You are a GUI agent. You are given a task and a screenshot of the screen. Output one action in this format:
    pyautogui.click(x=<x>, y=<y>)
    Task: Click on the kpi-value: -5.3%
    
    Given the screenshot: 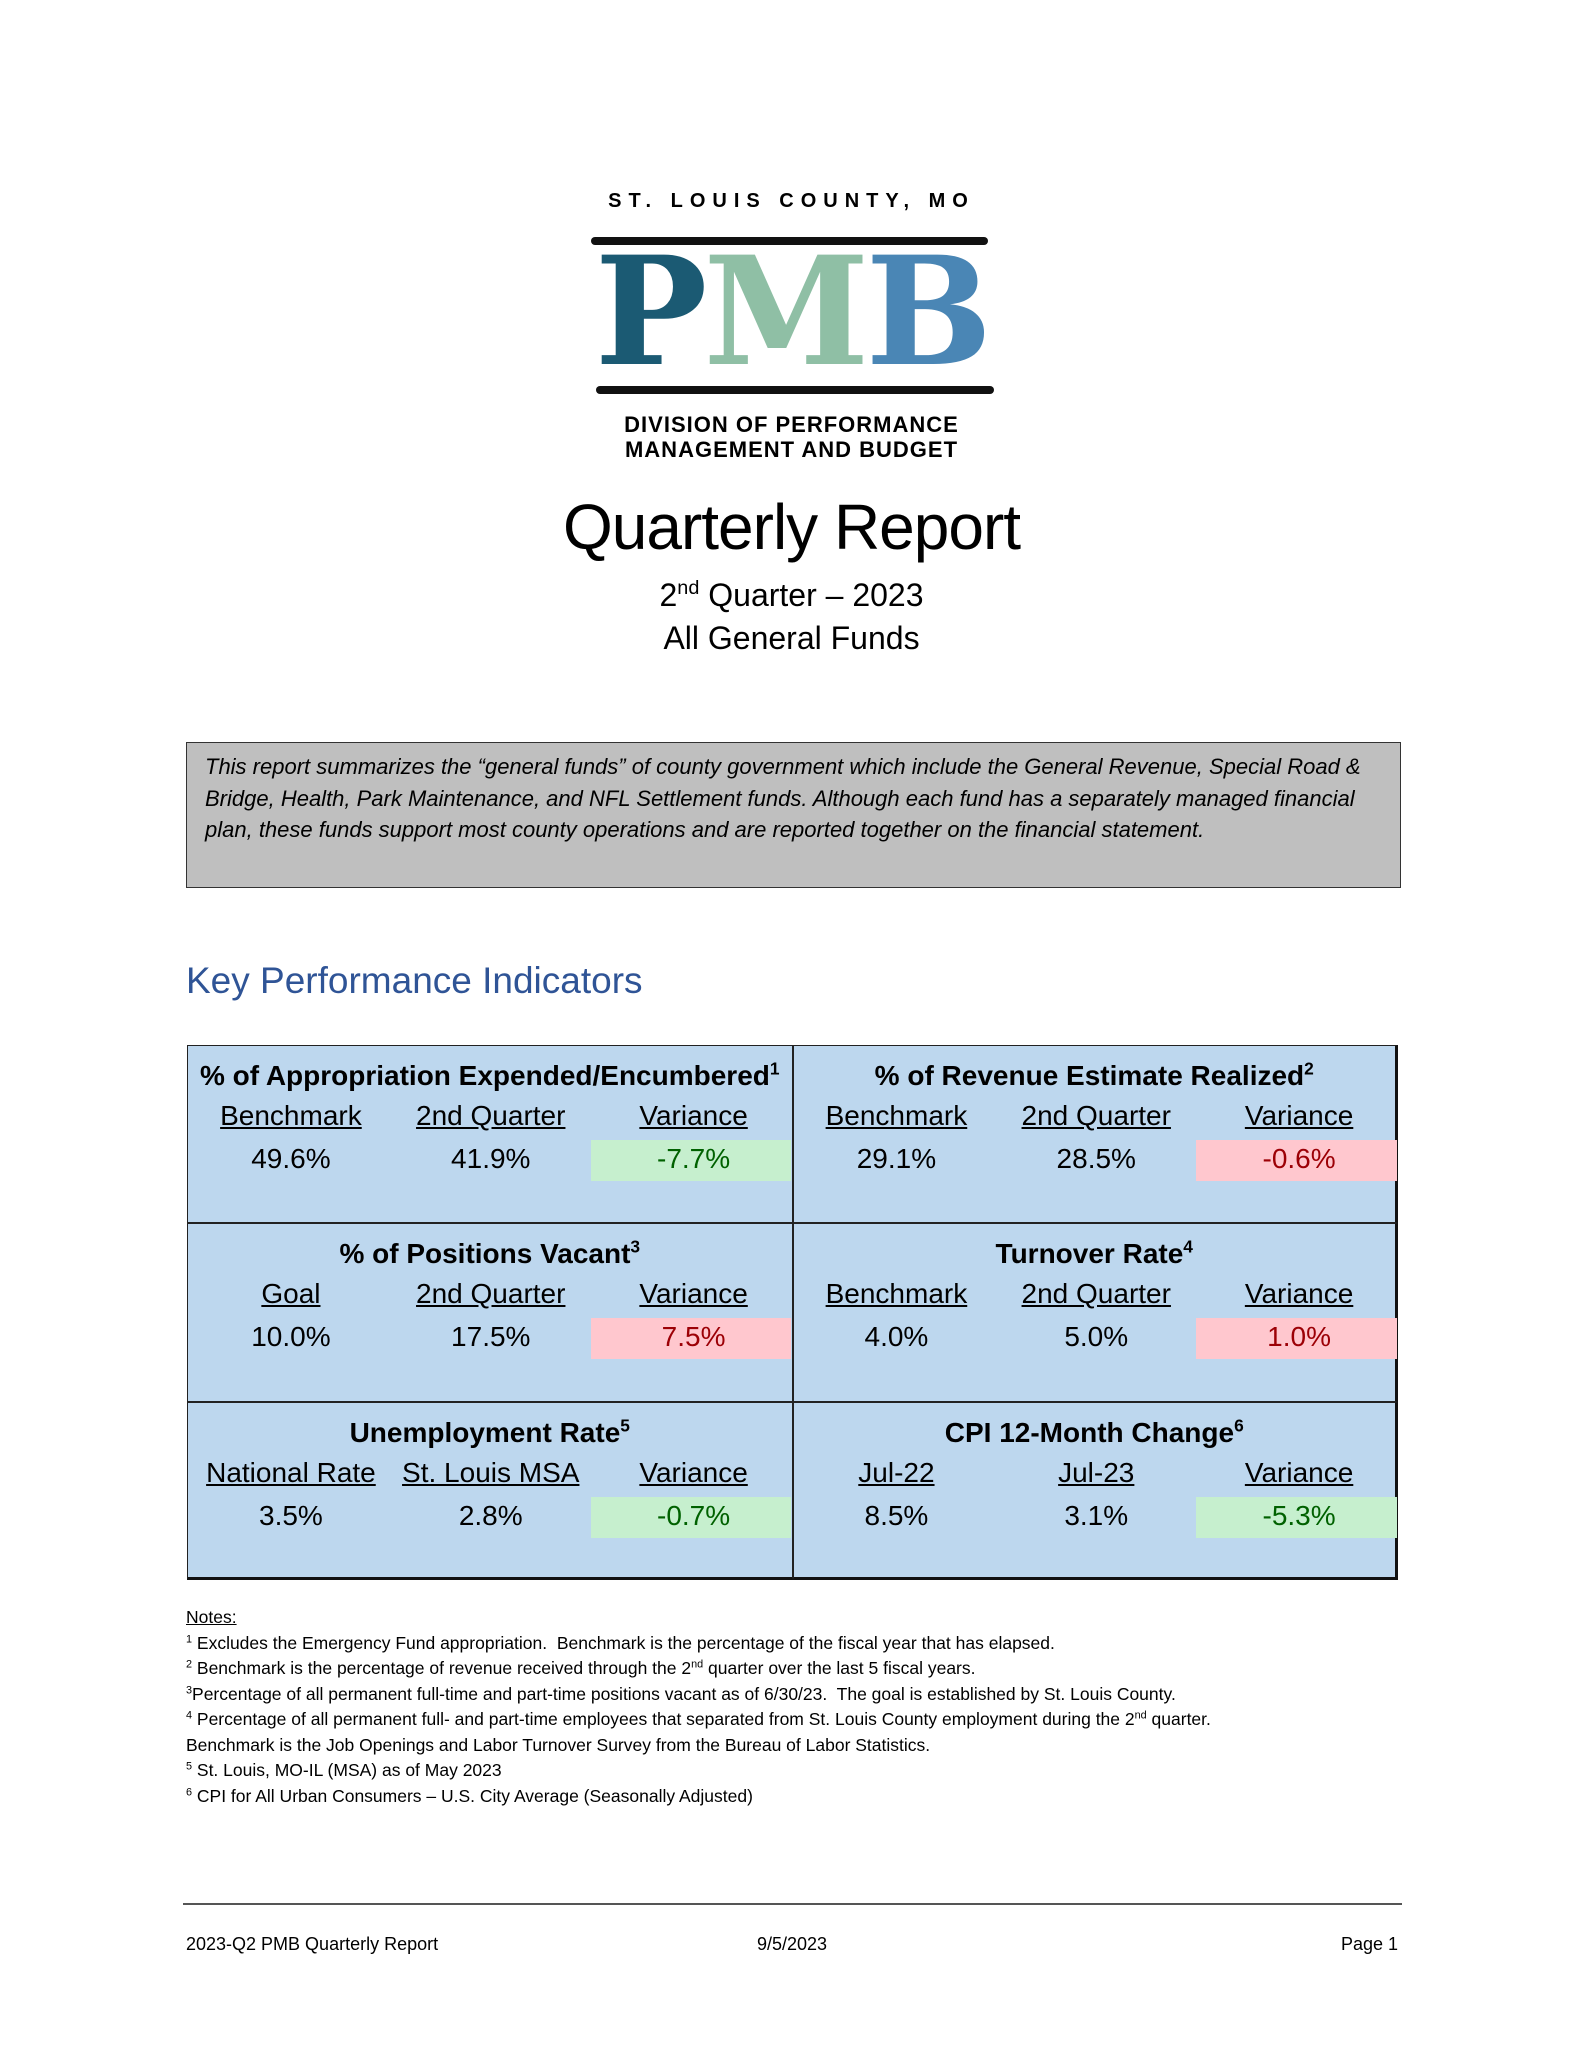 What is the action you would take?
    pyautogui.click(x=1299, y=1515)
    